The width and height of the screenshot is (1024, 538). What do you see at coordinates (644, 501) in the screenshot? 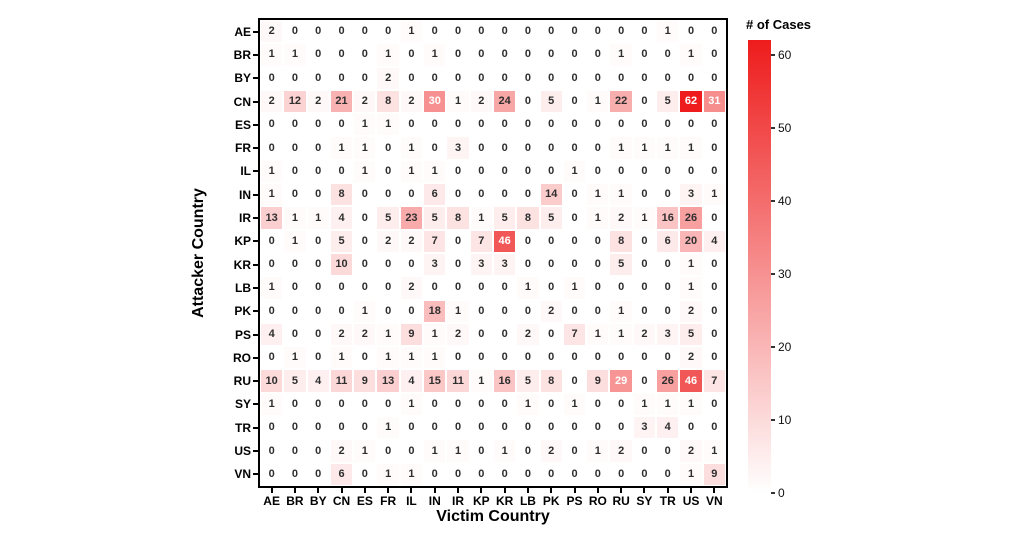
I see `x-tick-label: SY` at bounding box center [644, 501].